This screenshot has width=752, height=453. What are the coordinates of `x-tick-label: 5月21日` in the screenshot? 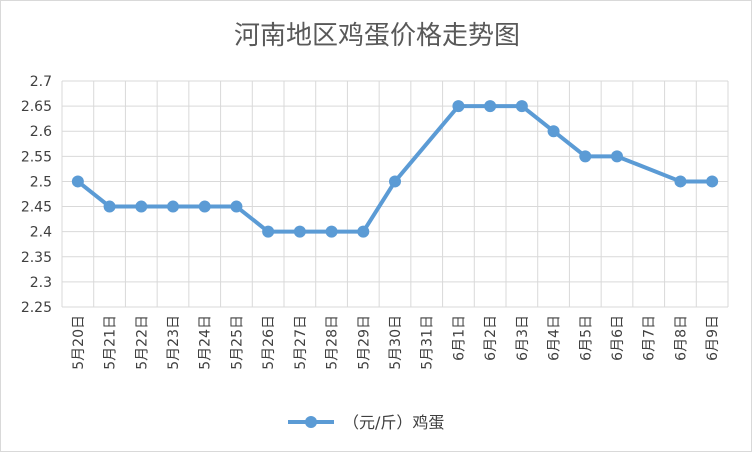 It's located at (111, 342).